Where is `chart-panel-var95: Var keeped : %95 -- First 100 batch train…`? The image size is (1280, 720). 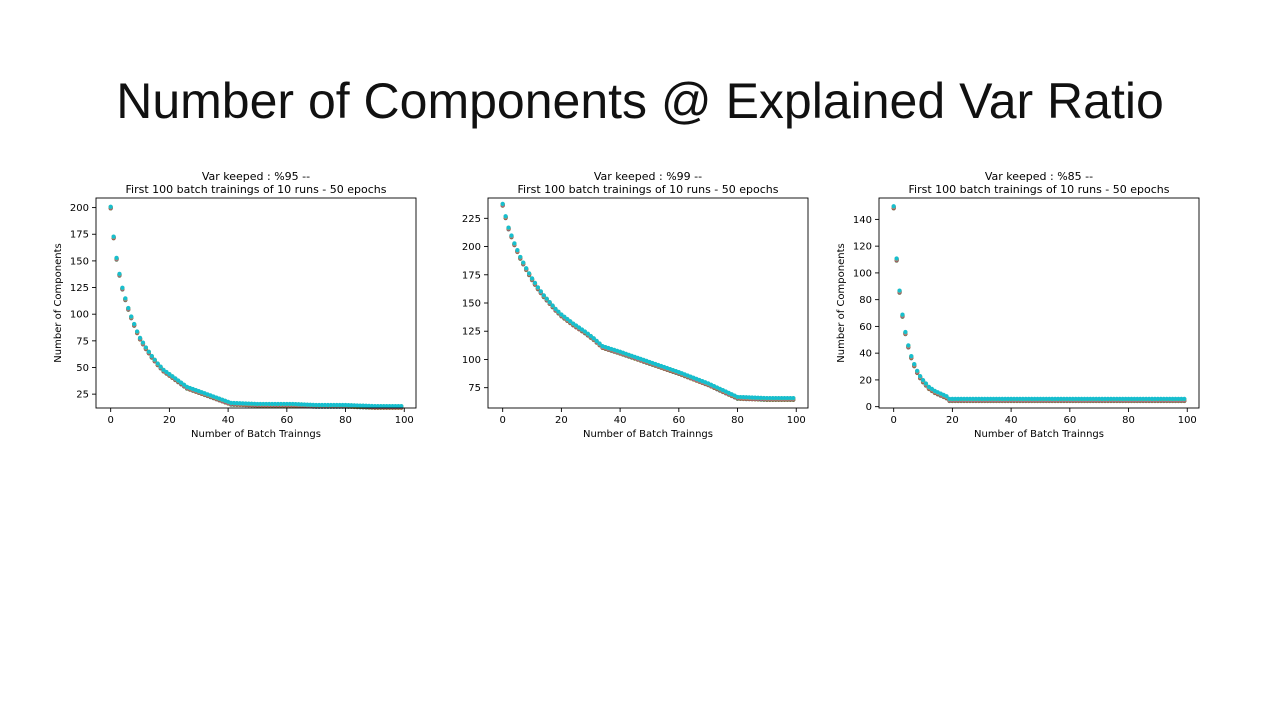 chart-panel-var95: Var keeped : %95 -- First 100 batch train… is located at coordinates (230, 310).